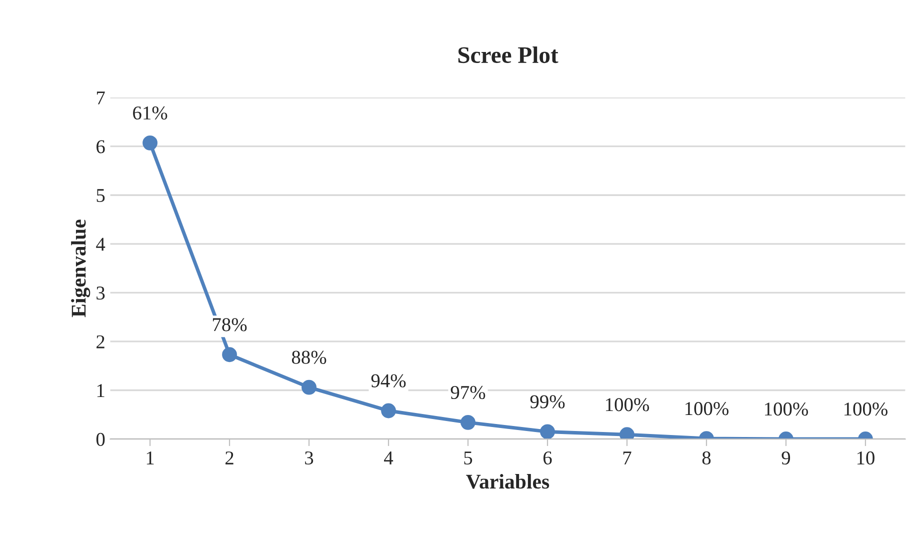  I want to click on y-tick-label: 4, so click(101, 244).